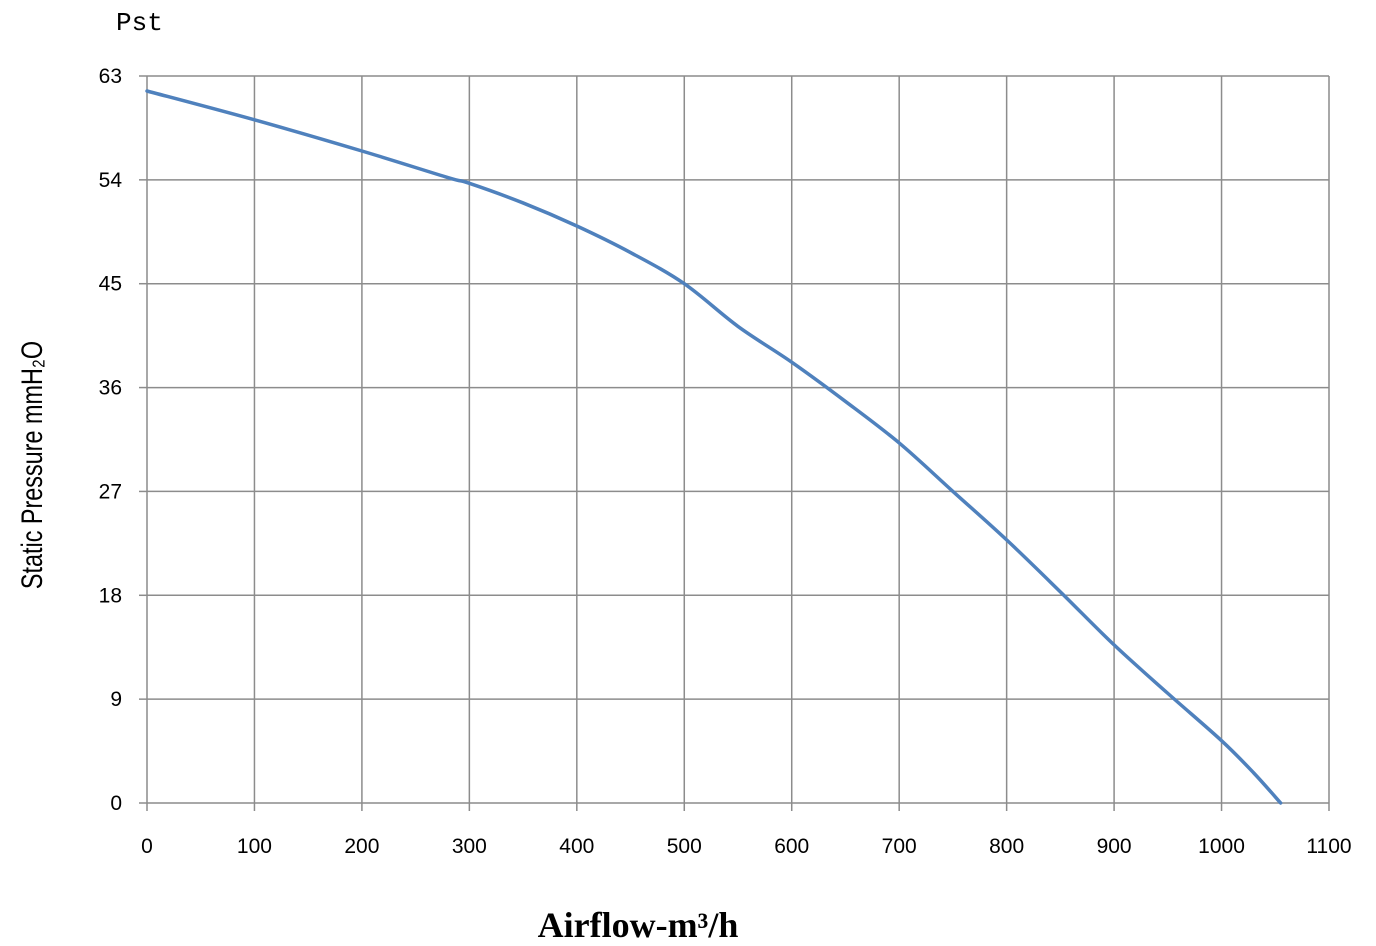  What do you see at coordinates (791, 846) in the screenshot?
I see `x-tick-label: 600` at bounding box center [791, 846].